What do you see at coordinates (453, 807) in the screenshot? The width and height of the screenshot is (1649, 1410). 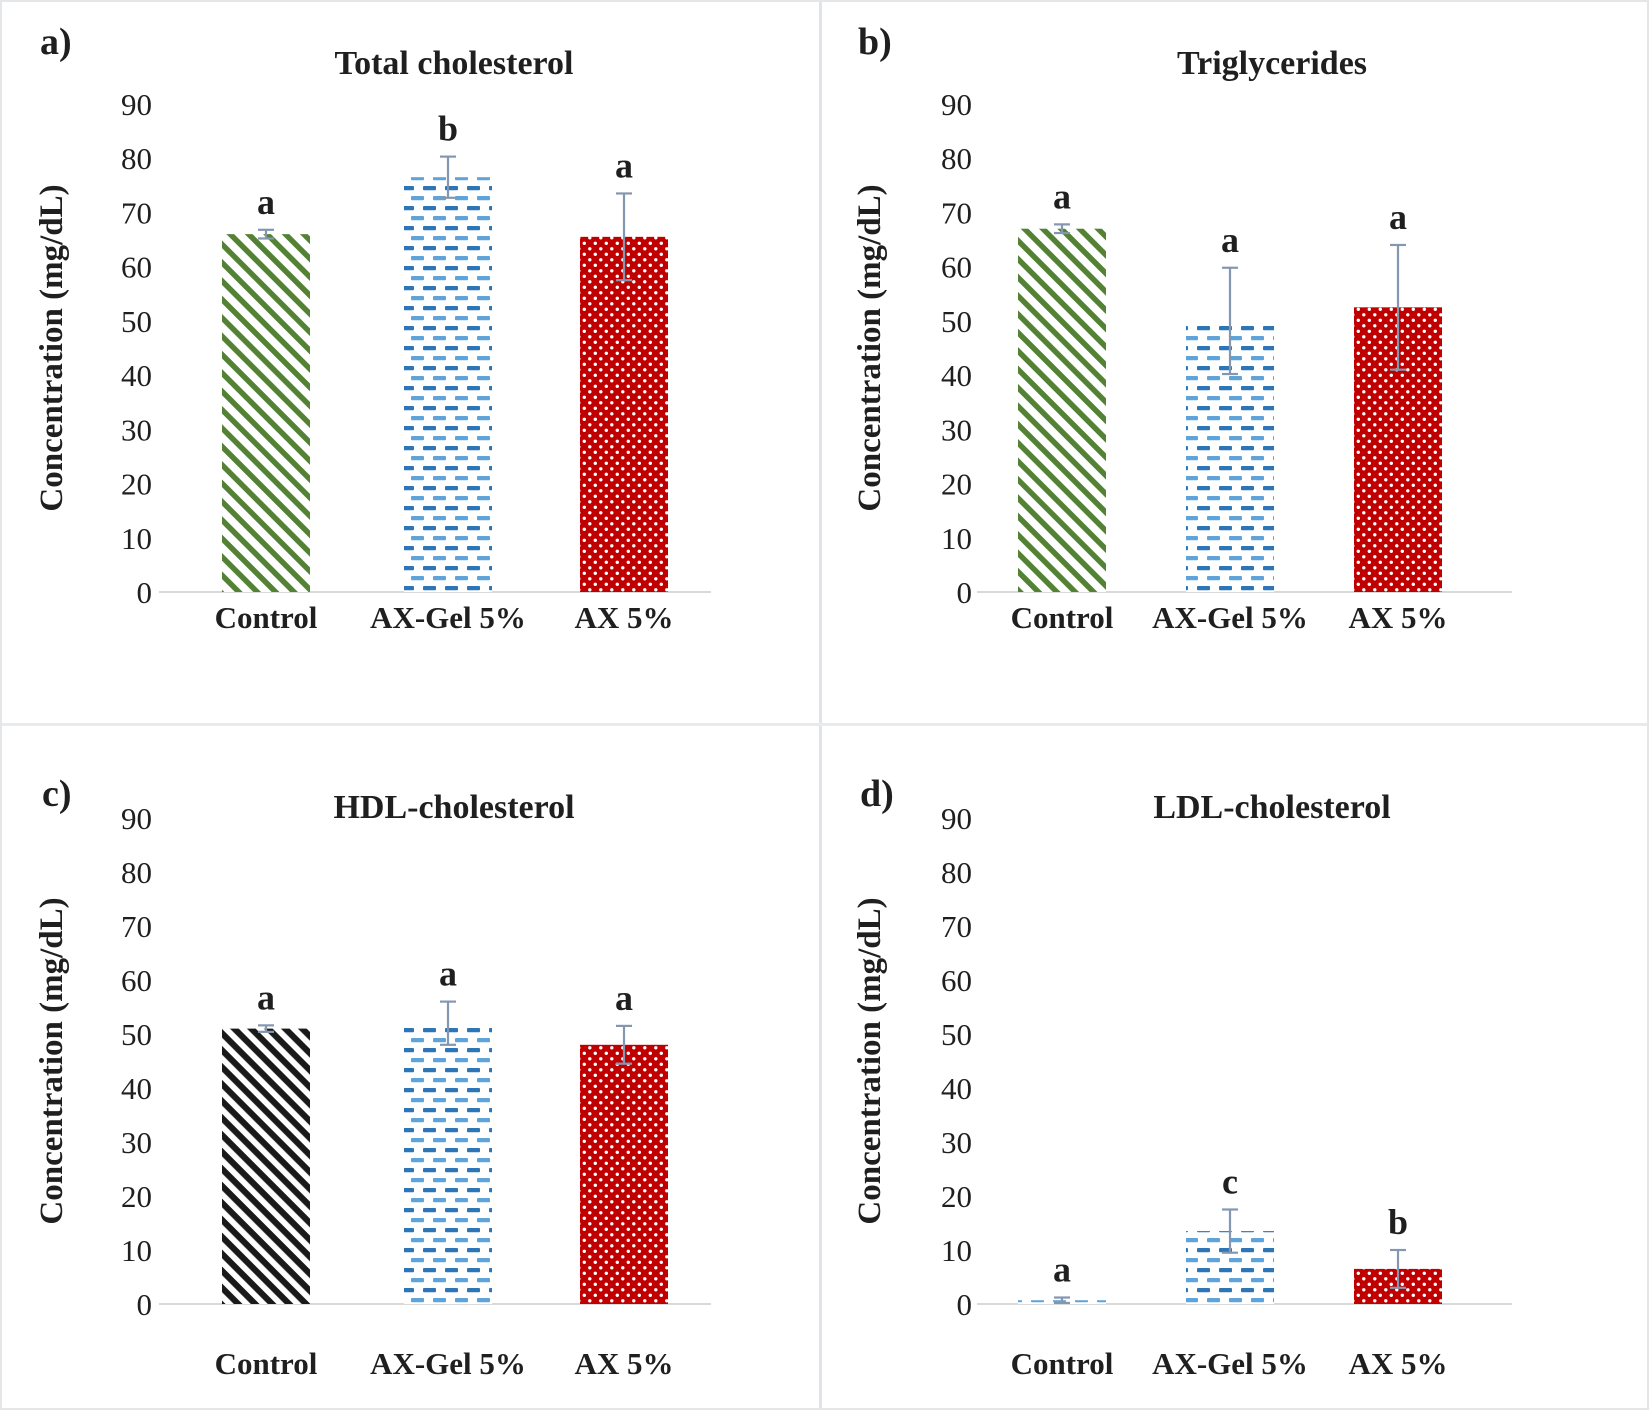 I see `chart-title: HDL-cholesterol` at bounding box center [453, 807].